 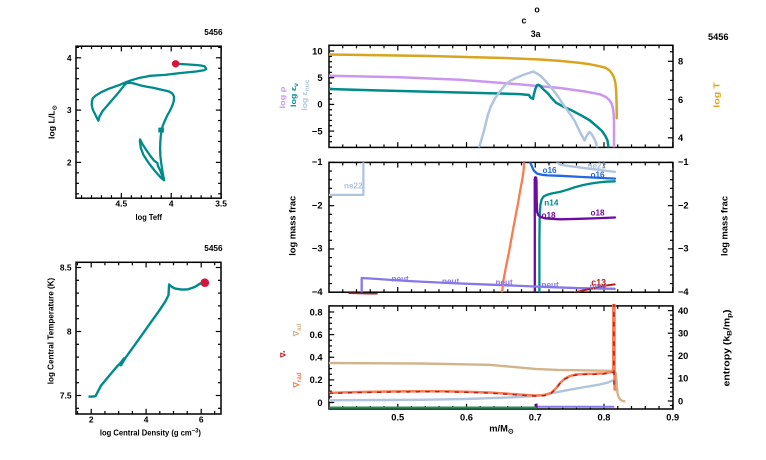 What do you see at coordinates (535, 417) in the screenshot?
I see `svg-text: 0.7` at bounding box center [535, 417].